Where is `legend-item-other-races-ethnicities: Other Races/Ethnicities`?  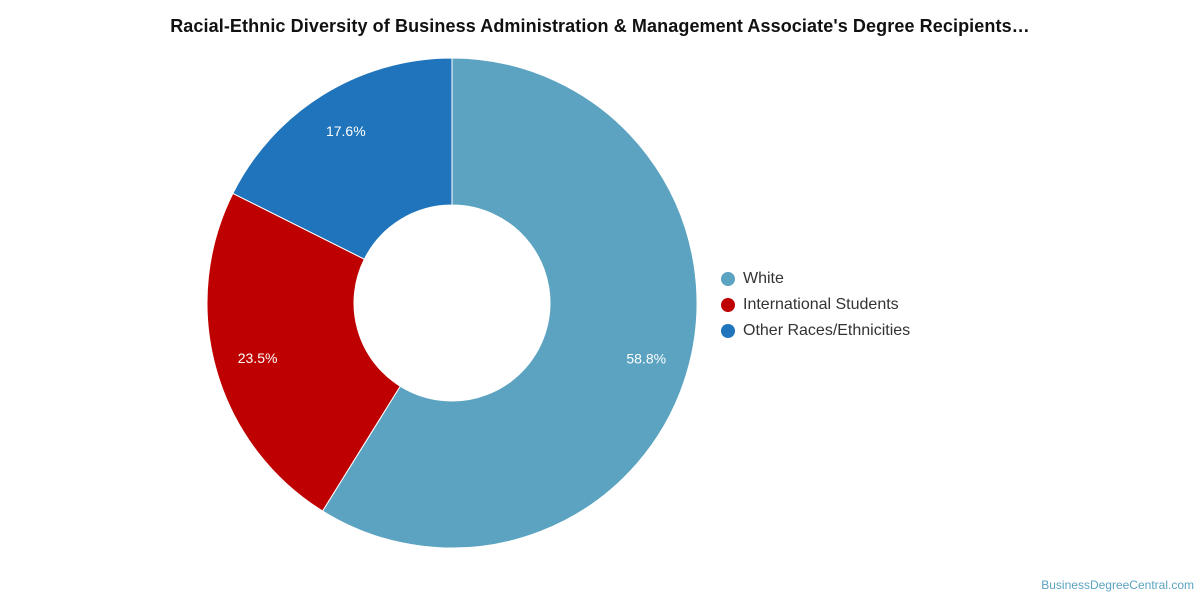
legend-item-other-races-ethnicities: Other Races/Ethnicities is located at coordinates (815, 331).